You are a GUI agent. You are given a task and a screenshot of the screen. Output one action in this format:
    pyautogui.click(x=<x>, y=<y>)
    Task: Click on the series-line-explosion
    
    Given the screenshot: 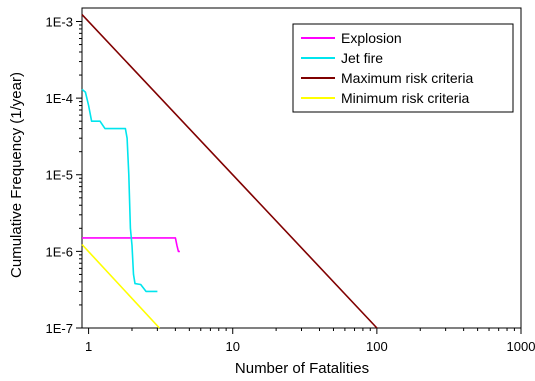 What is the action you would take?
    pyautogui.click(x=131, y=245)
    